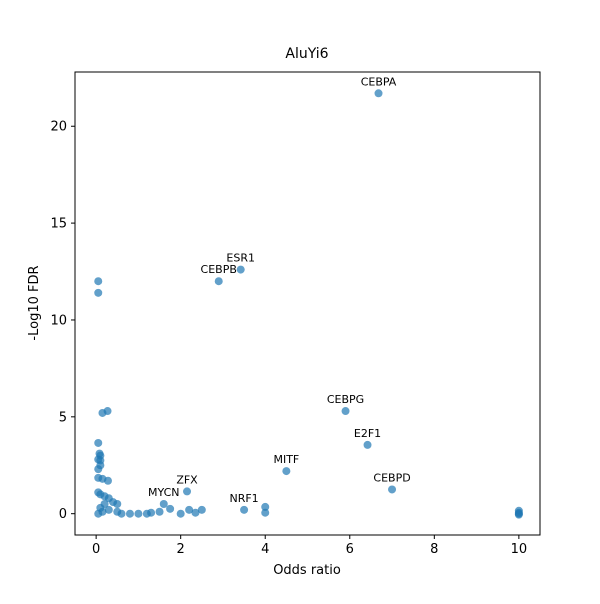 The image size is (600, 604). What do you see at coordinates (286, 459) in the screenshot?
I see `point-label: MITF` at bounding box center [286, 459].